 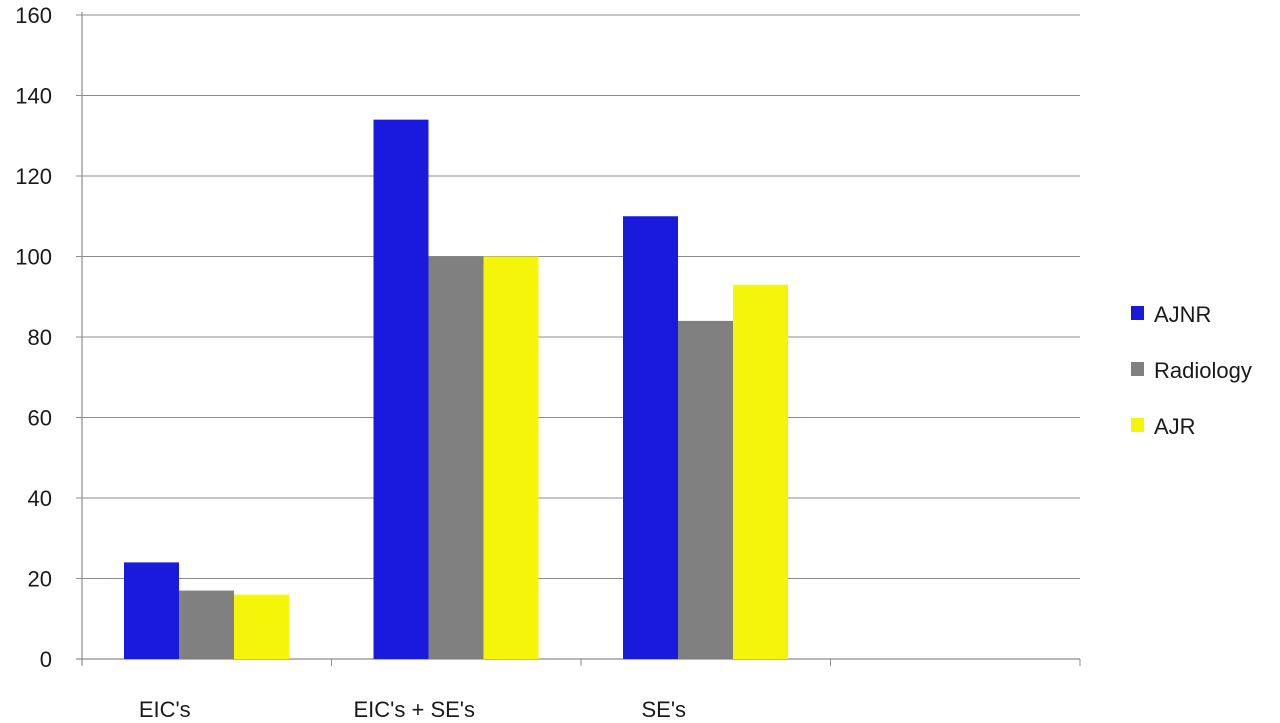 What do you see at coordinates (1175, 426) in the screenshot?
I see `legend-label: AJR` at bounding box center [1175, 426].